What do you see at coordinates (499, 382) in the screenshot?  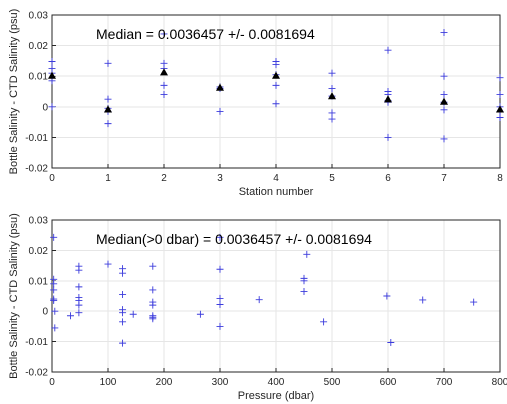 I see `x-tick-label: 800` at bounding box center [499, 382].